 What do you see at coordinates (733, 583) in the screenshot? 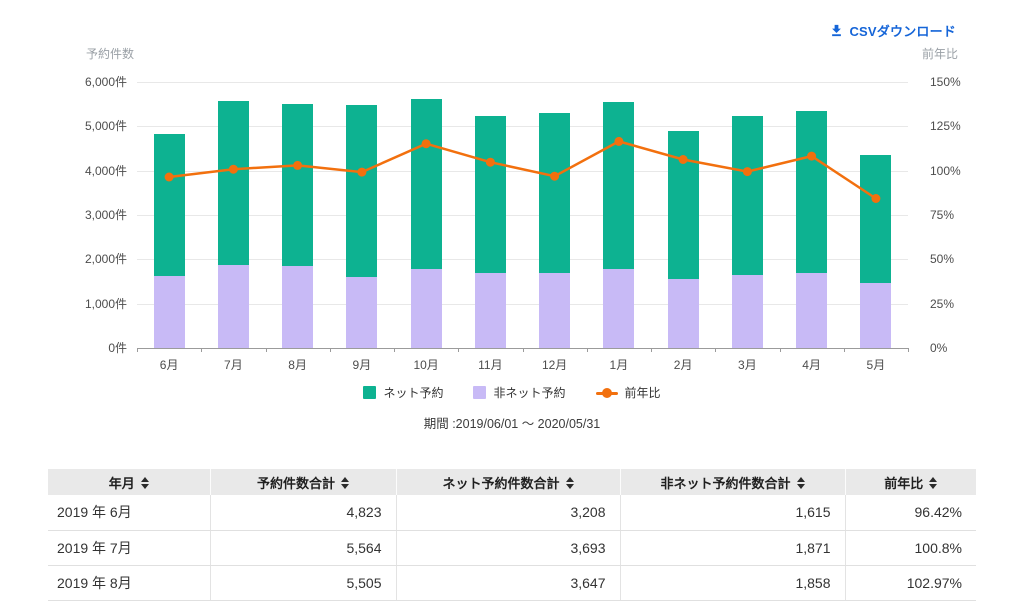
I see `table-cell: 1,858` at bounding box center [733, 583].